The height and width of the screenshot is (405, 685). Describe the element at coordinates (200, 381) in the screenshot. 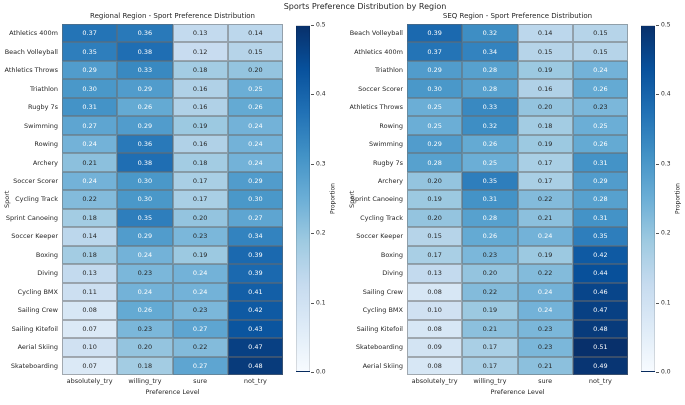

I see `x-tick-label: sure` at that location.